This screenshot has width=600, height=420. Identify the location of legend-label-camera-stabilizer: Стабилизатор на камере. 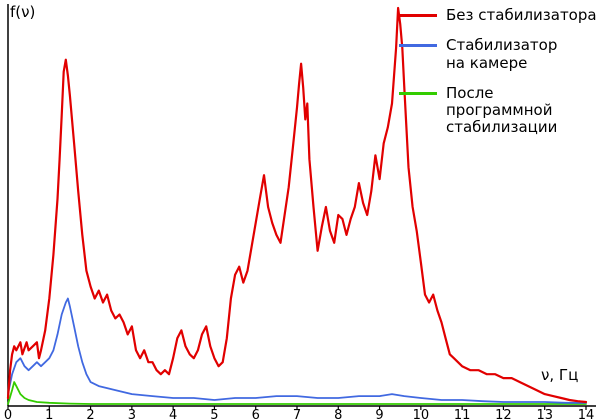
(502, 54).